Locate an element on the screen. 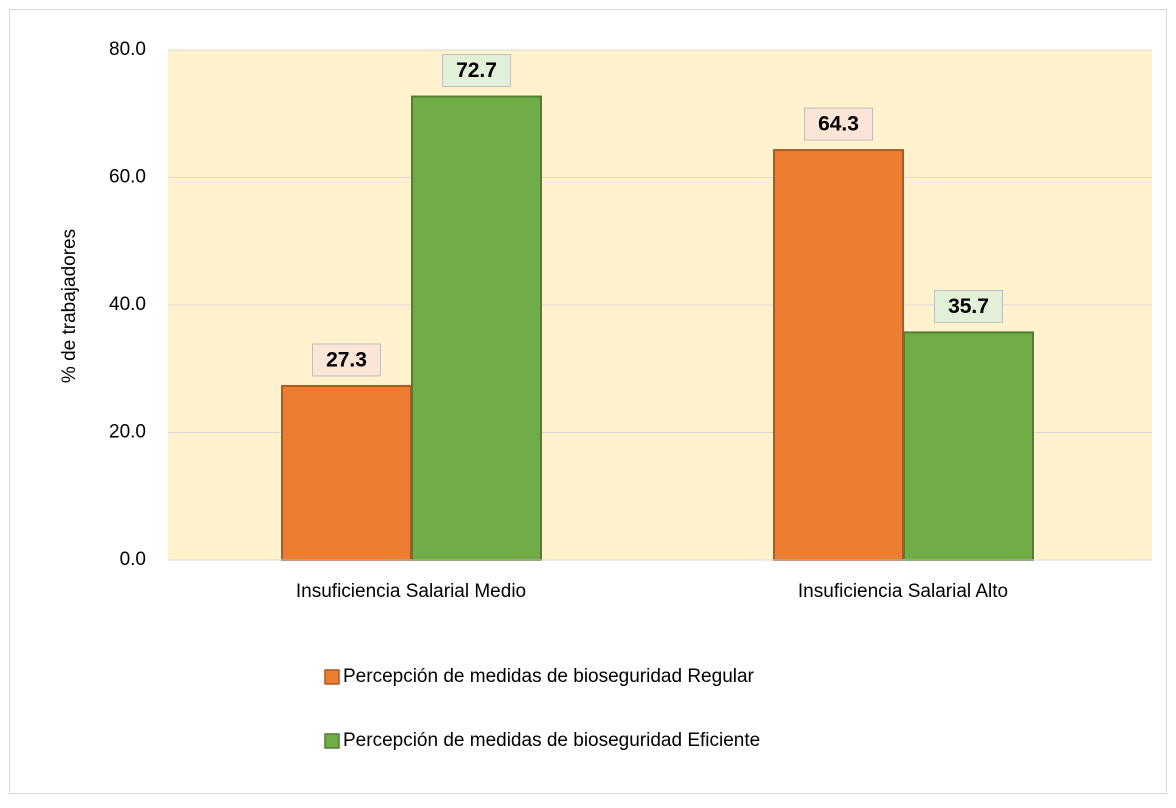 Image resolution: width=1176 pixels, height=808 pixels. value-label: 27.3 is located at coordinates (346, 360).